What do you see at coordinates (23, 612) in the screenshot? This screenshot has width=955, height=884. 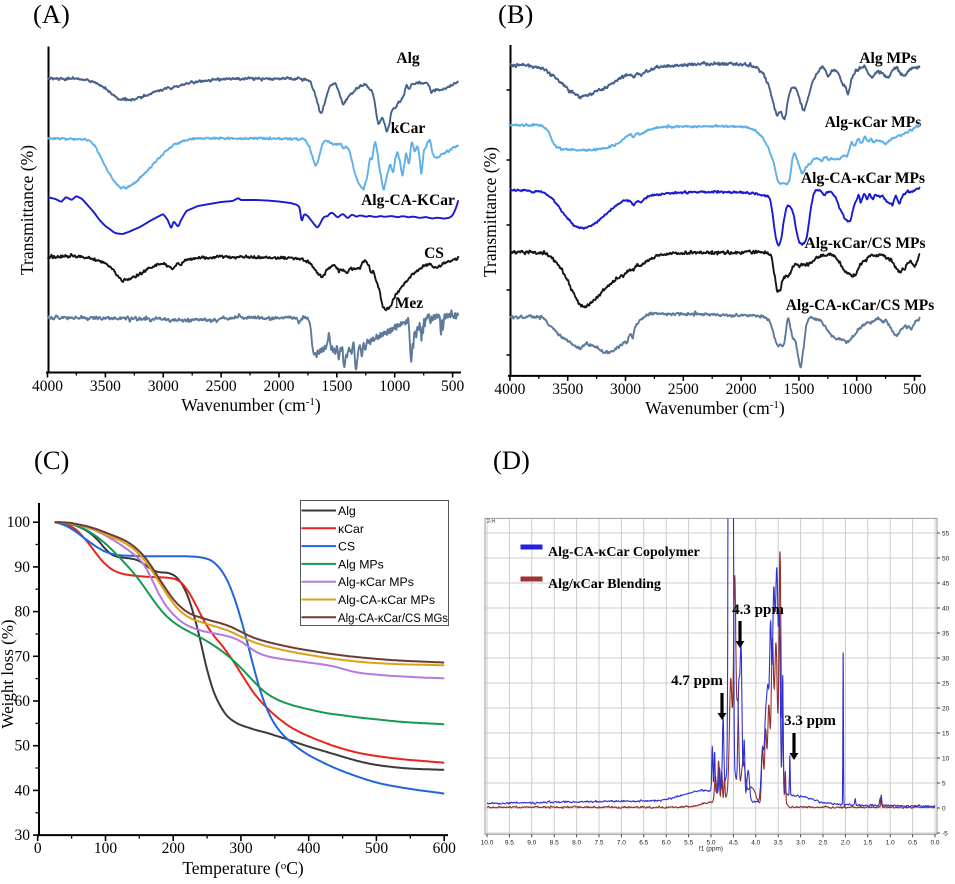 I see `svg-text: 80` at bounding box center [23, 612].